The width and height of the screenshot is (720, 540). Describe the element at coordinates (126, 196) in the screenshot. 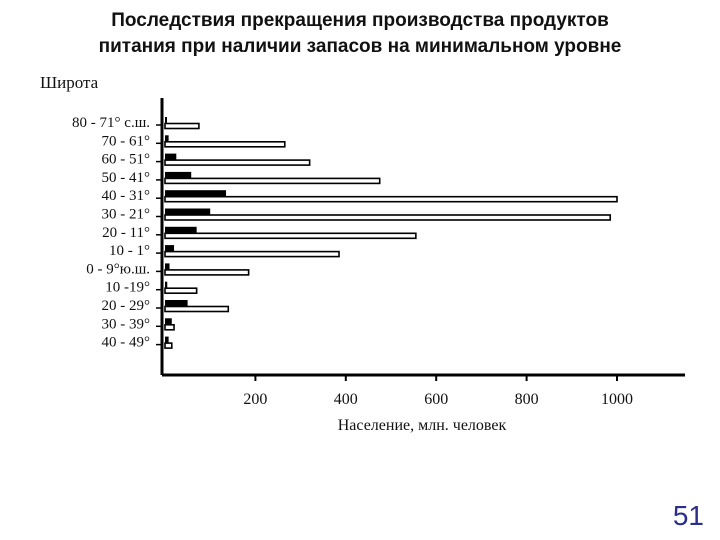

I see `category-label: 40 - 31°` at that location.